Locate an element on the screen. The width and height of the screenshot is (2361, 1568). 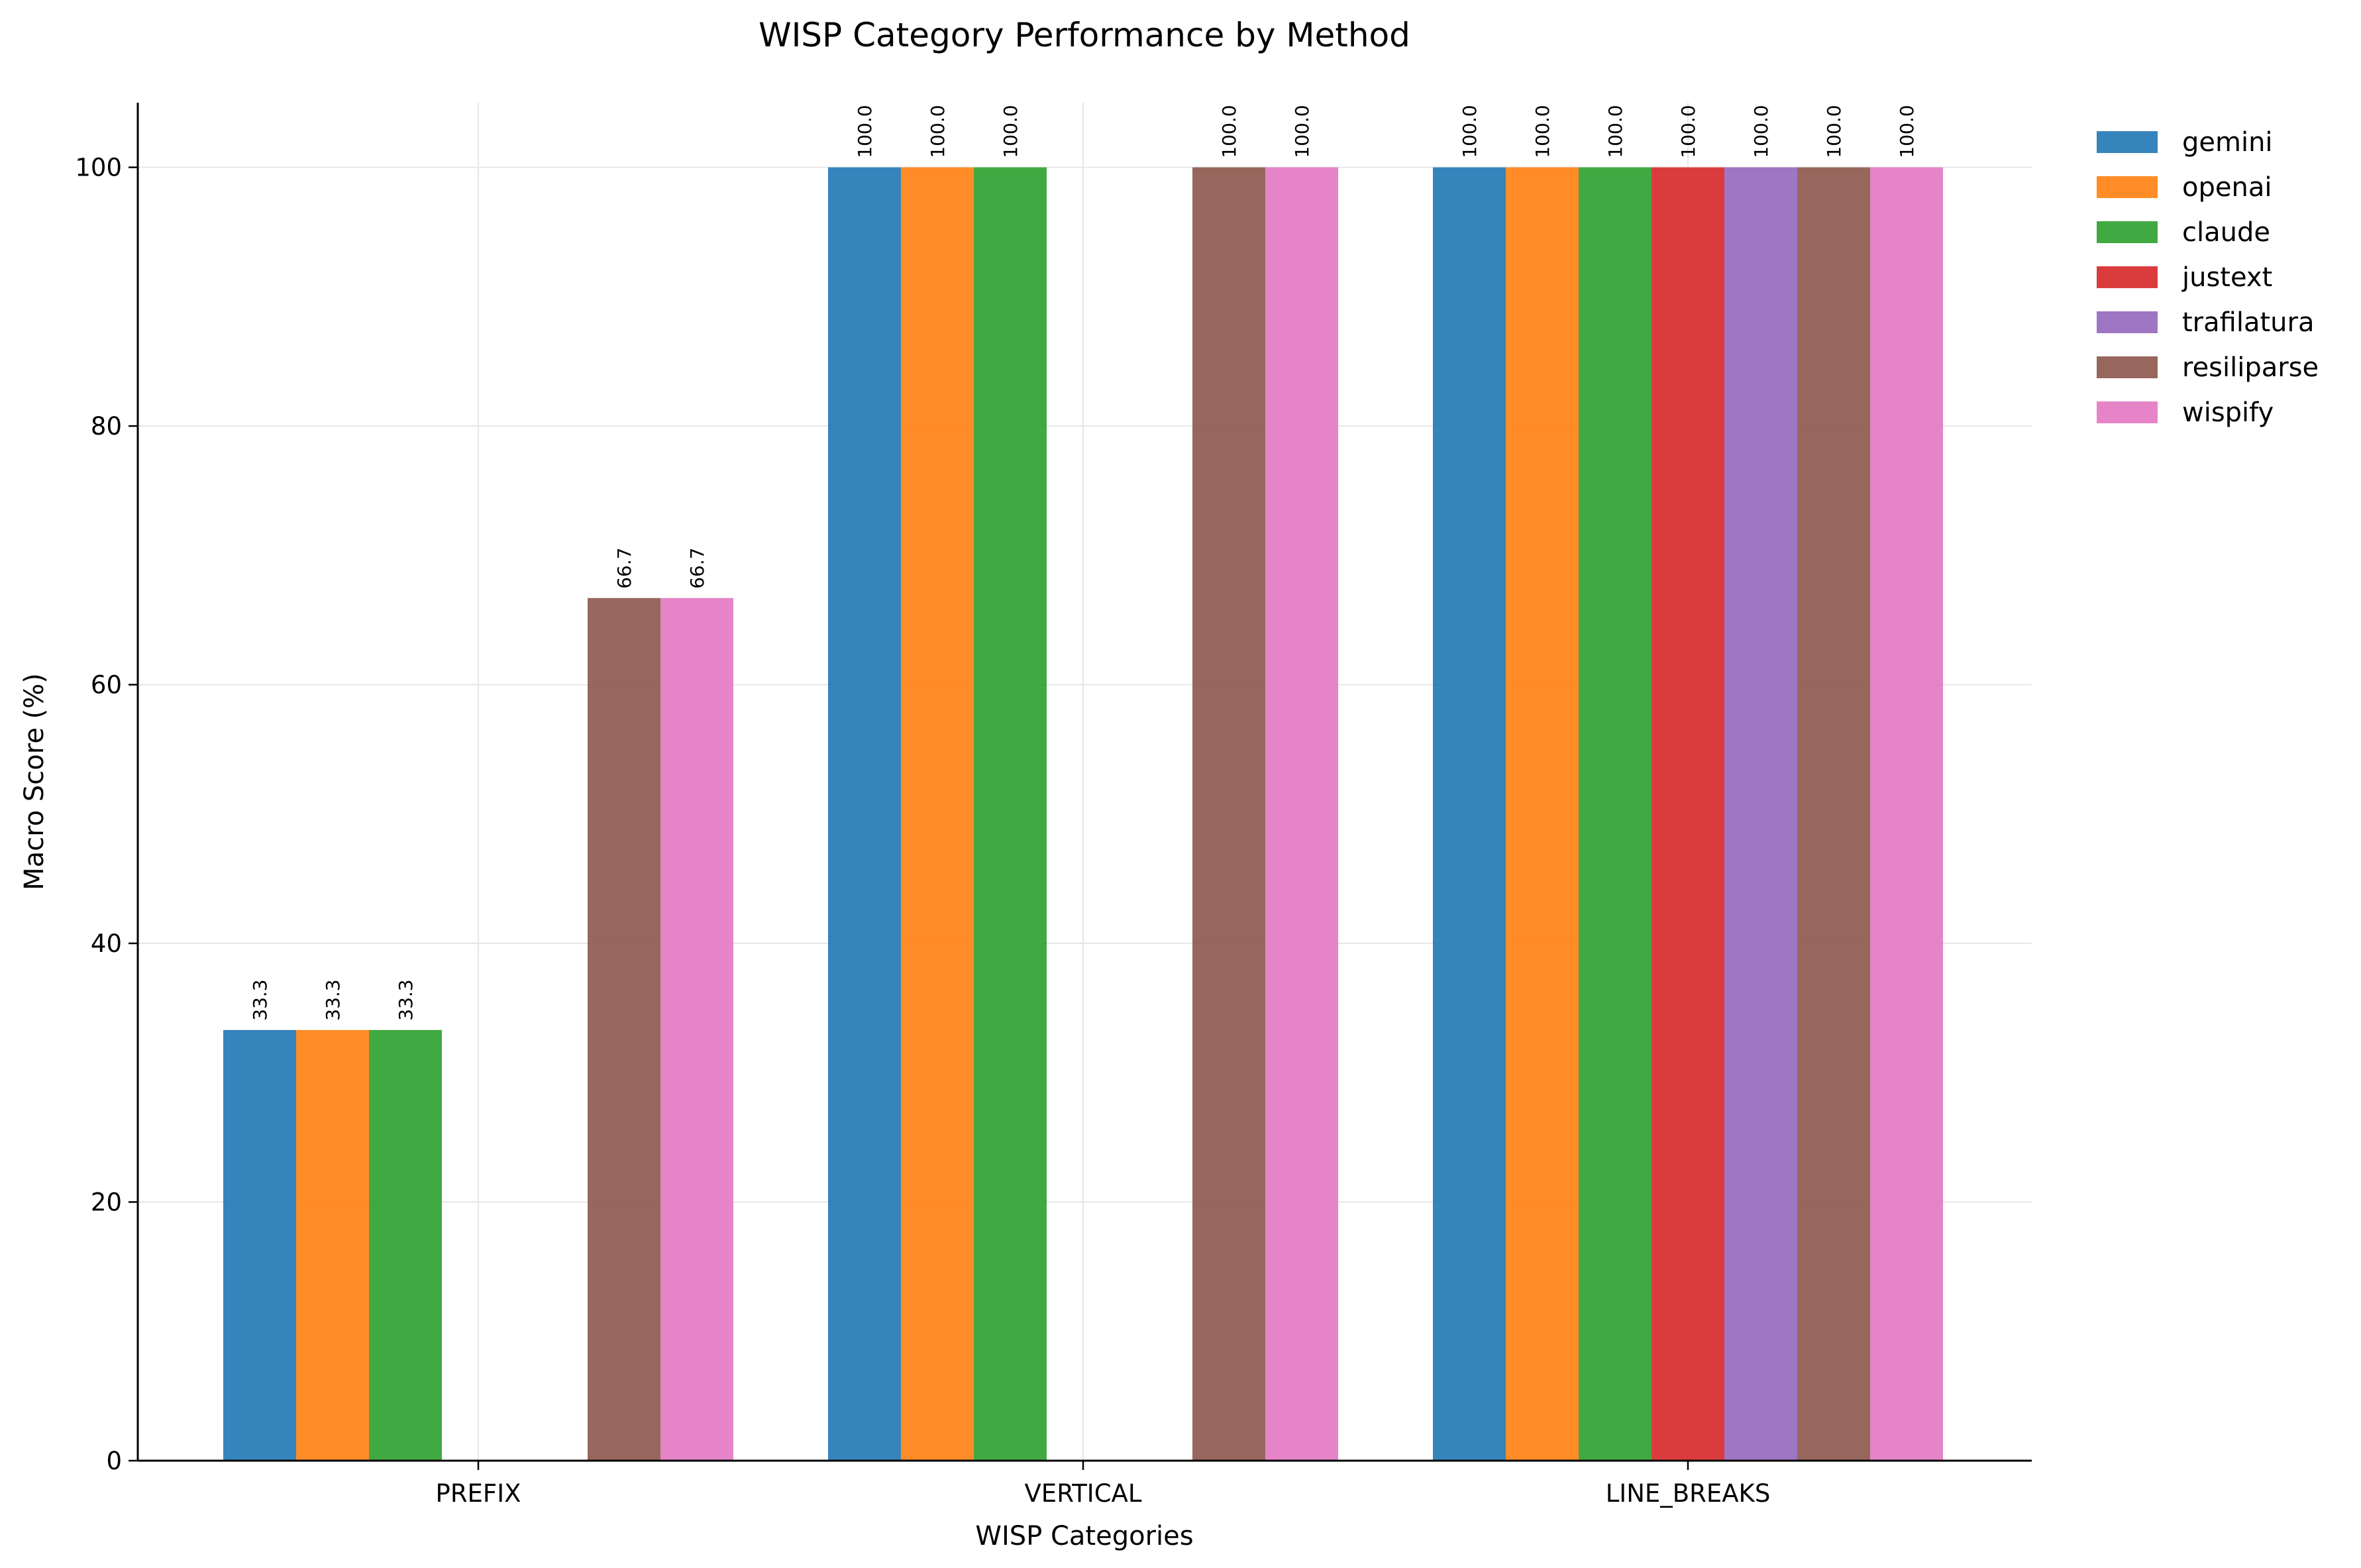
value-label-openai-line_breaks: 100.0 is located at coordinates (1542, 131).